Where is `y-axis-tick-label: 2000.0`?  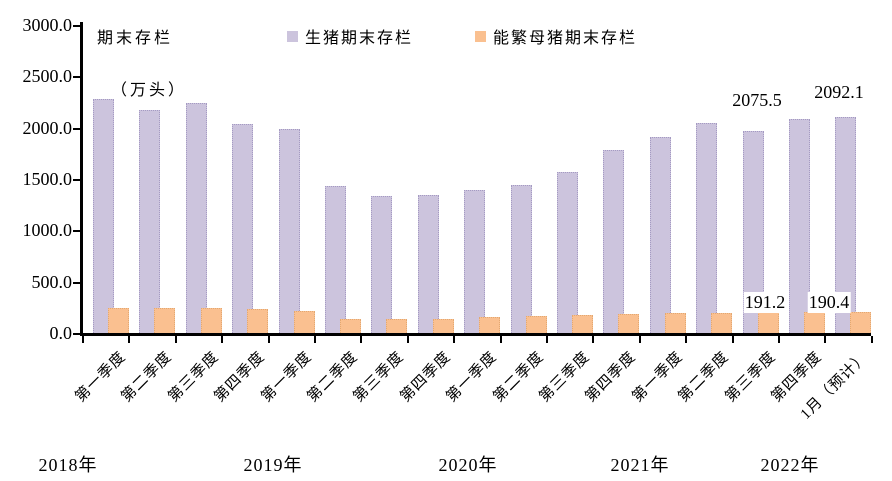
y-axis-tick-label: 2000.0 is located at coordinates (47, 127).